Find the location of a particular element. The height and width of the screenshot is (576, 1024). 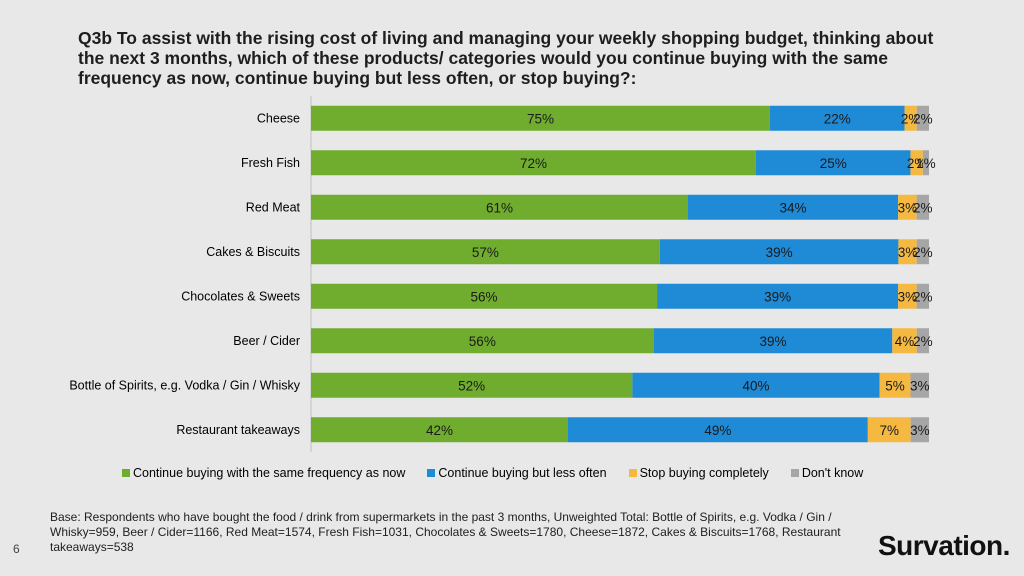

data-label-same-frequency: 75% is located at coordinates (540, 118).